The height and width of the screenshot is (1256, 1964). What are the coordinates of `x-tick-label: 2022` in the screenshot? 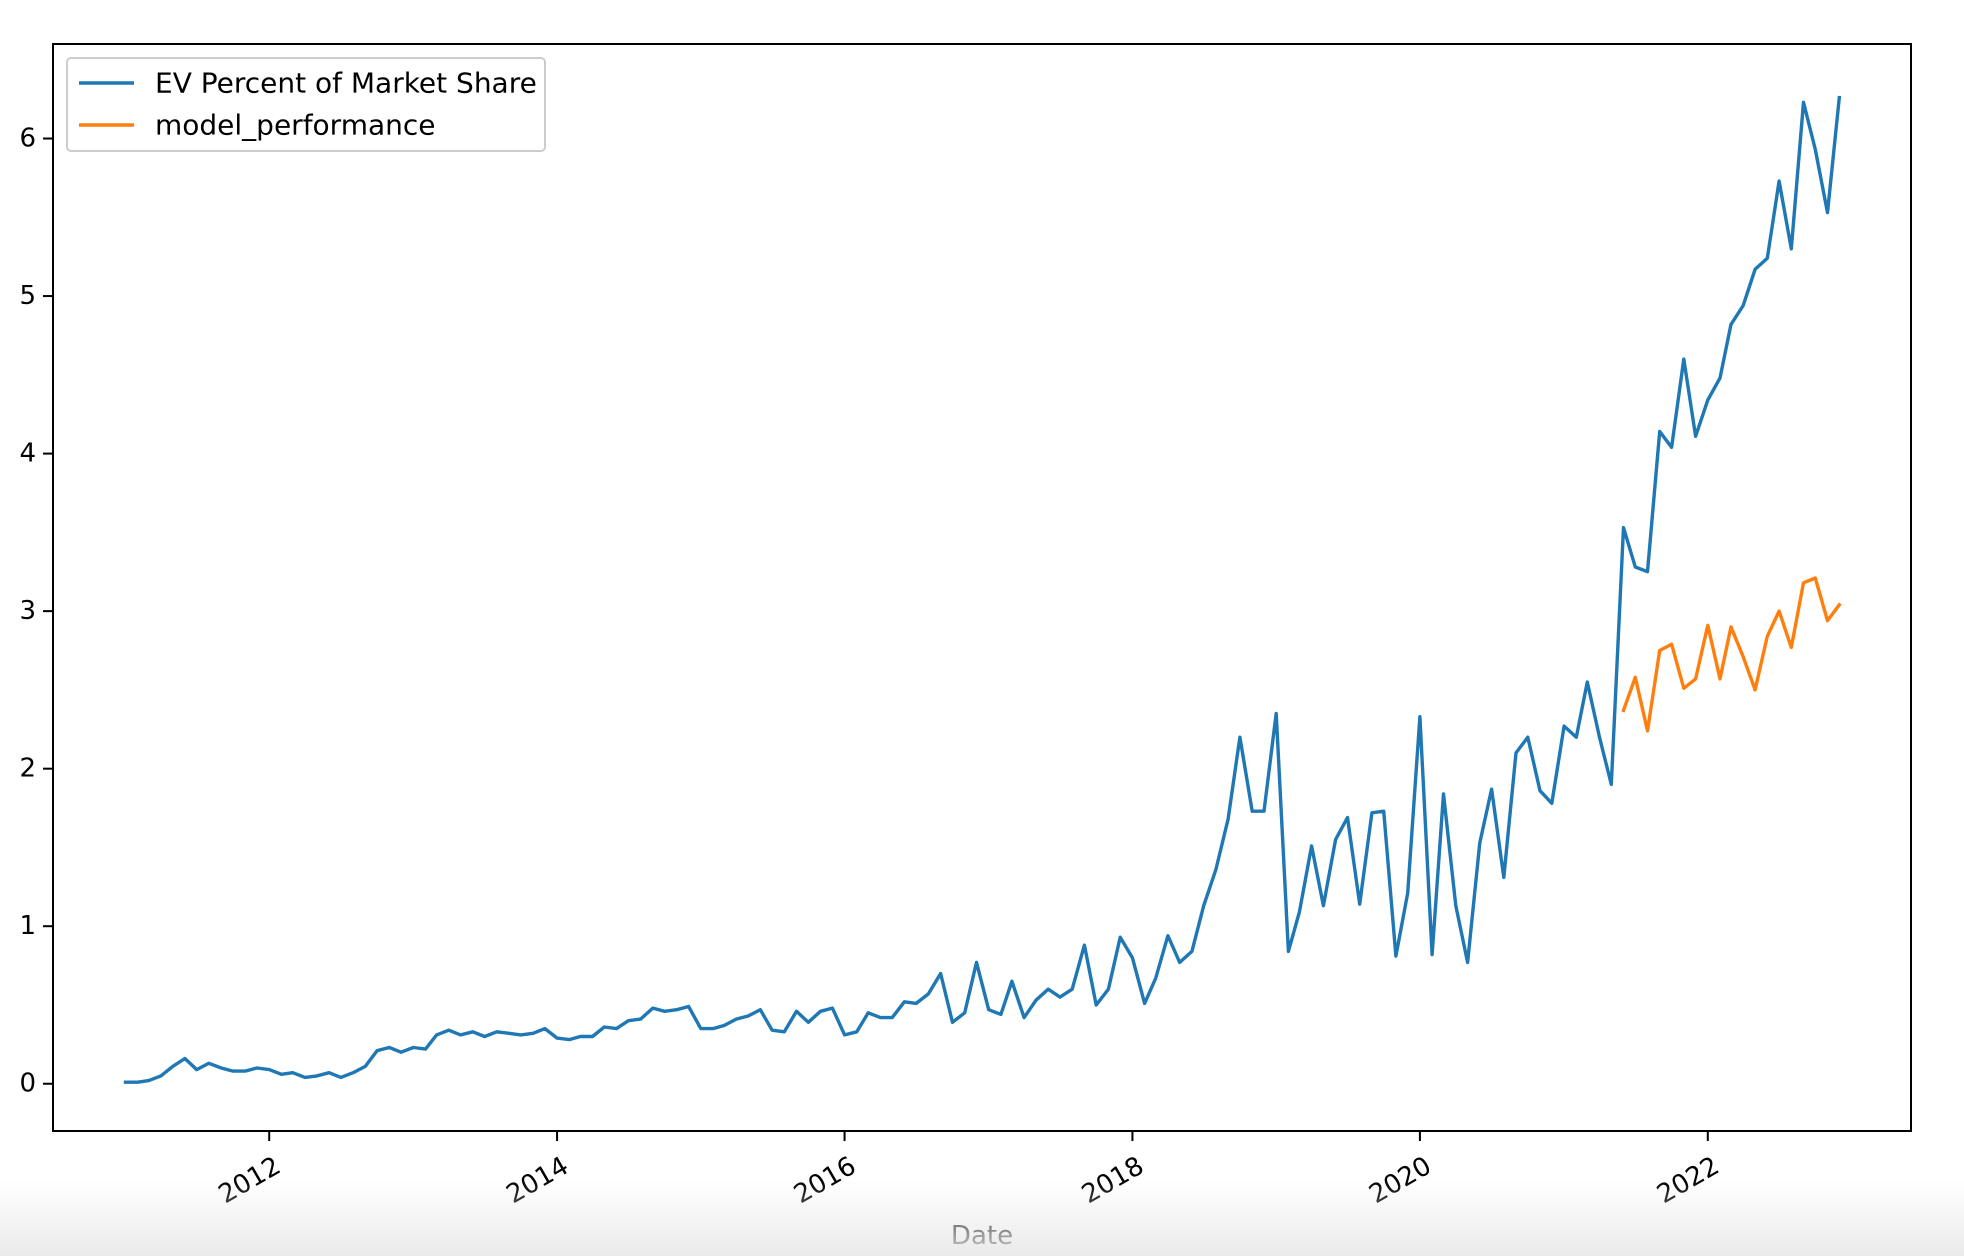 It's located at (1688, 1180).